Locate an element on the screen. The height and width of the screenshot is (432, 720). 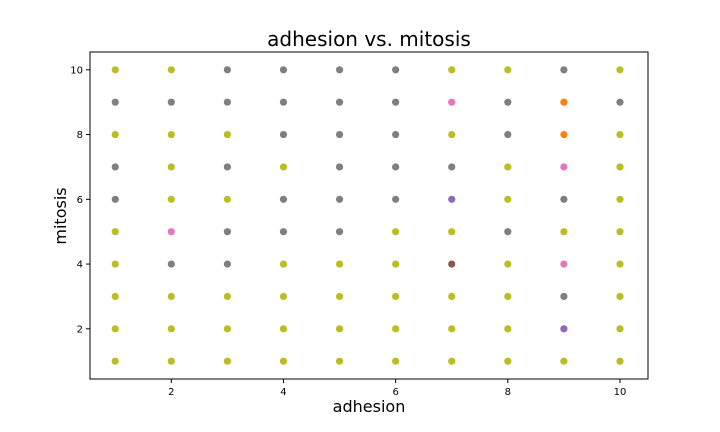
x-tick-label: 8 is located at coordinates (508, 392).